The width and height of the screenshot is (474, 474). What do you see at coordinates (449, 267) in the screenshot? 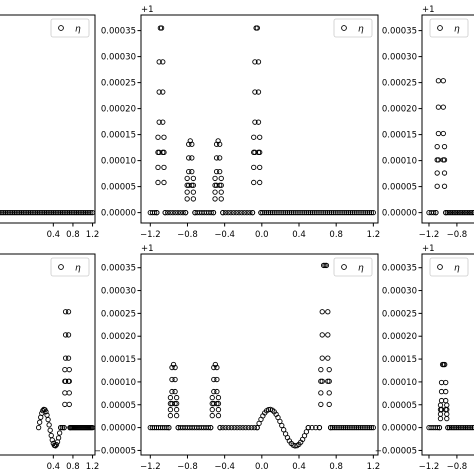
I see `legend-box` at bounding box center [449, 267].